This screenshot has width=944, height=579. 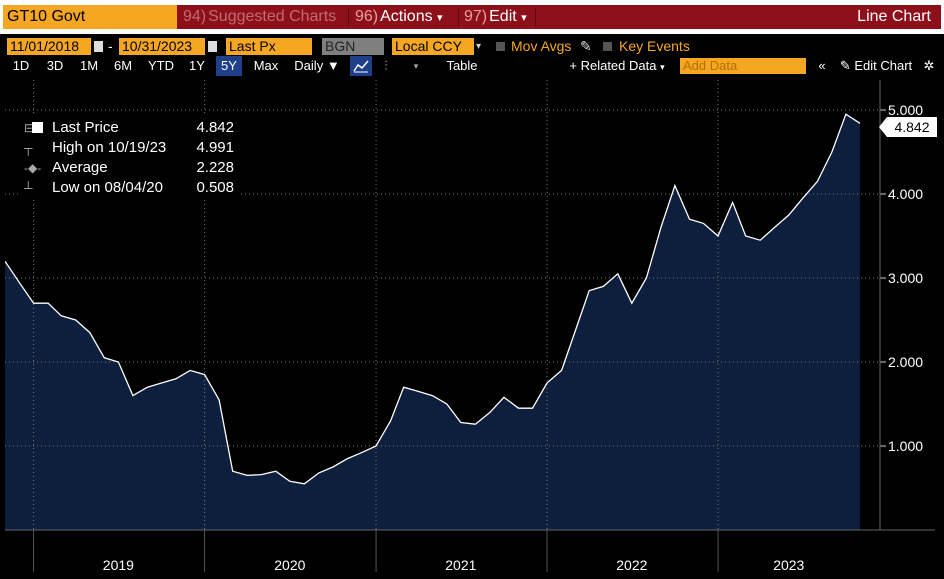 I want to click on range-6m: 6M, so click(x=123, y=65).